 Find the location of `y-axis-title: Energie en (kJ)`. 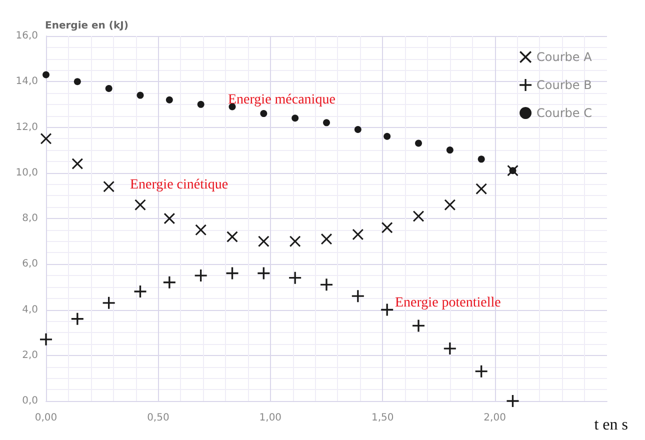

y-axis-title: Energie en (kJ) is located at coordinates (86, 26).